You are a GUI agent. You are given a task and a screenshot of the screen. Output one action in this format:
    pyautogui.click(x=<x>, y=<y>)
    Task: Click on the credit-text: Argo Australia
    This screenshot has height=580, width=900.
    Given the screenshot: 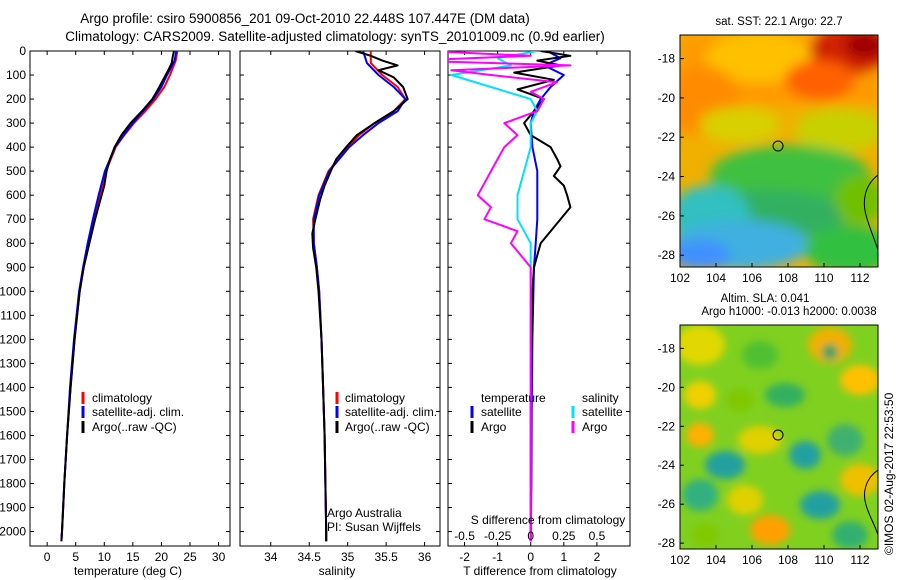 What is the action you would take?
    pyautogui.click(x=364, y=513)
    